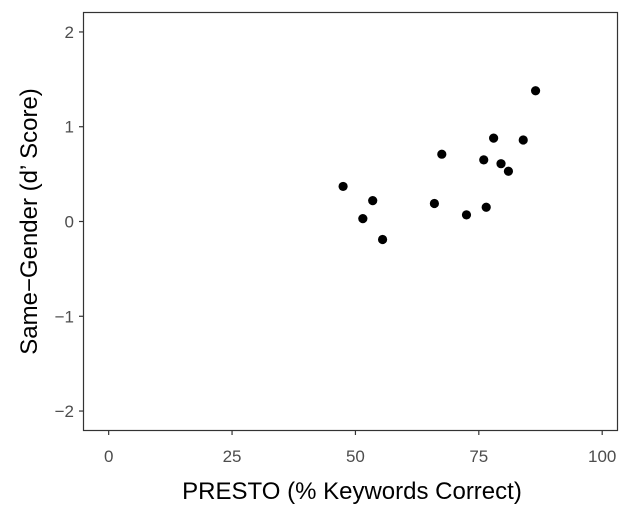 This screenshot has width=620, height=505. I want to click on y-axis-title: Same−Gender (d’ Score), so click(29, 221).